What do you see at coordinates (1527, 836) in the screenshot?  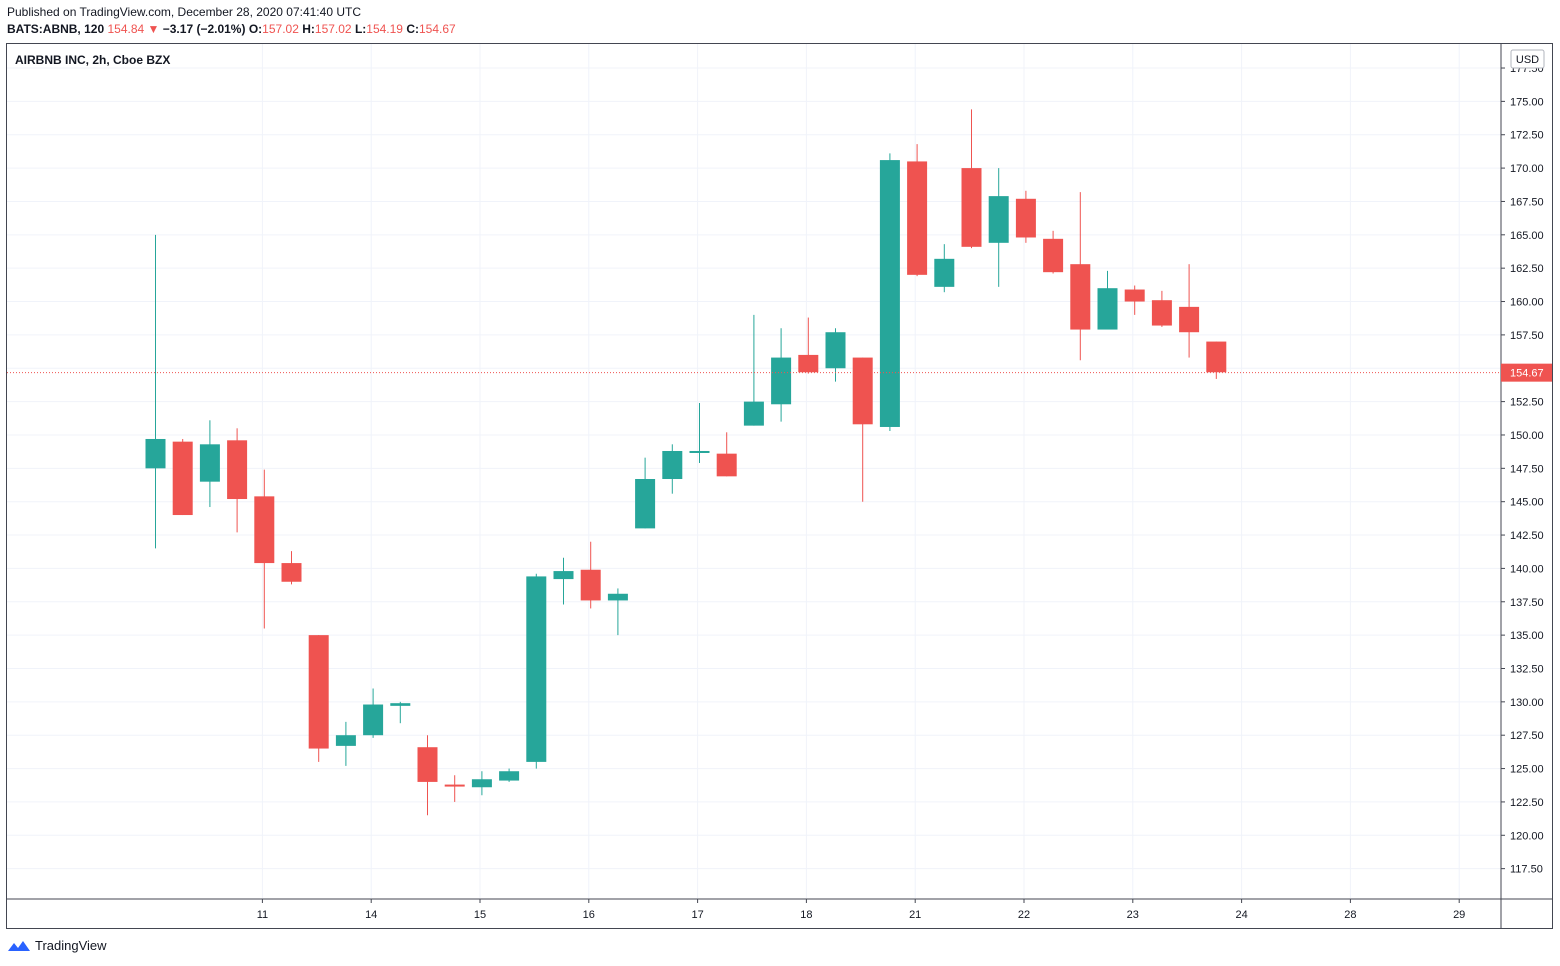 I see `y-tick-label: 120.00` at bounding box center [1527, 836].